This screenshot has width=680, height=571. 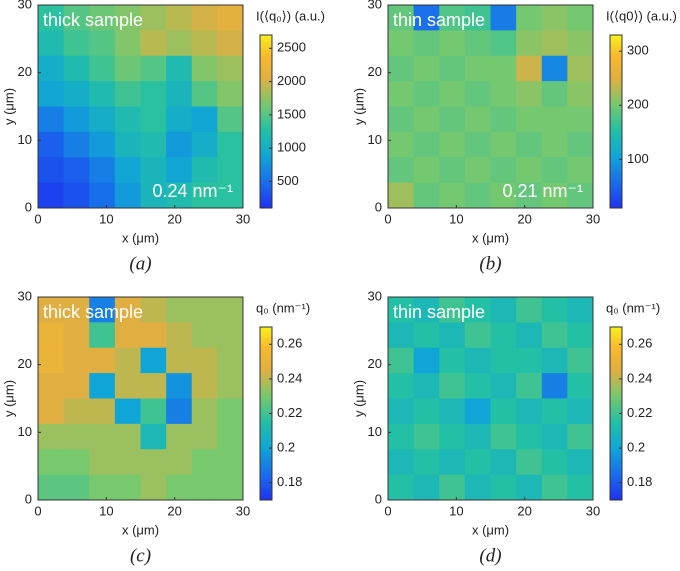 What do you see at coordinates (490, 263) in the screenshot?
I see `caption: (b)` at bounding box center [490, 263].